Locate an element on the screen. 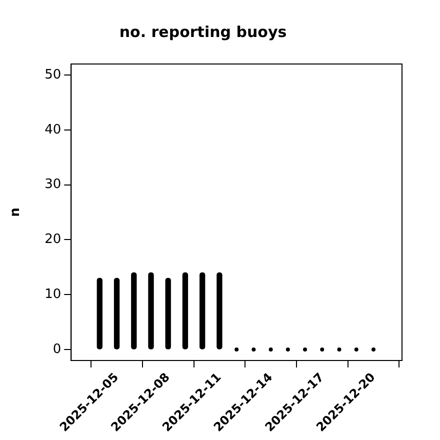 The height and width of the screenshot is (440, 440). y-axis-title: n is located at coordinates (16, 212).